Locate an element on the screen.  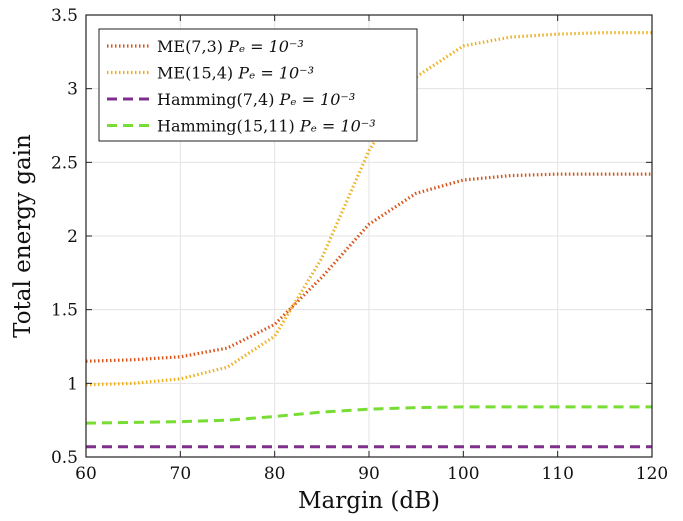
y-tick-label: 1.5 is located at coordinates (64, 311).